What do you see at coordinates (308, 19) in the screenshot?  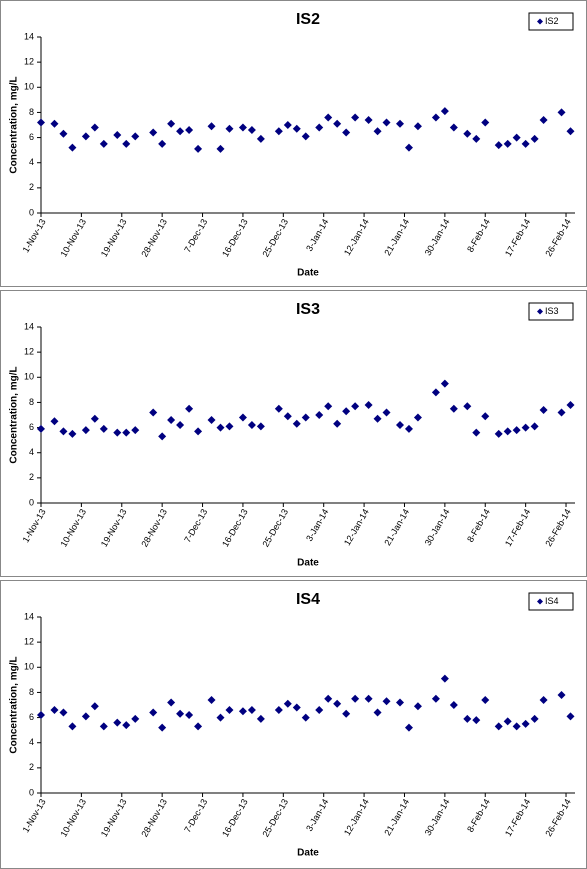 I see `chart-title: IS2` at bounding box center [308, 19].